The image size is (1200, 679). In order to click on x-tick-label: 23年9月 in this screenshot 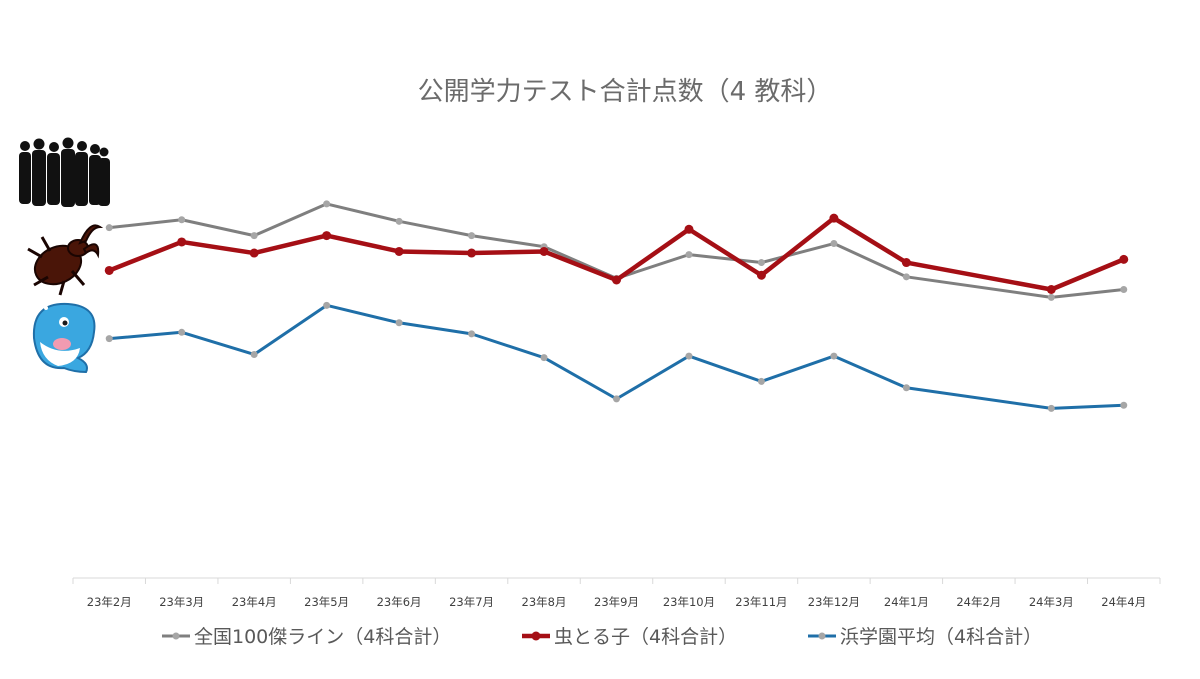, I will do `click(616, 602)`.